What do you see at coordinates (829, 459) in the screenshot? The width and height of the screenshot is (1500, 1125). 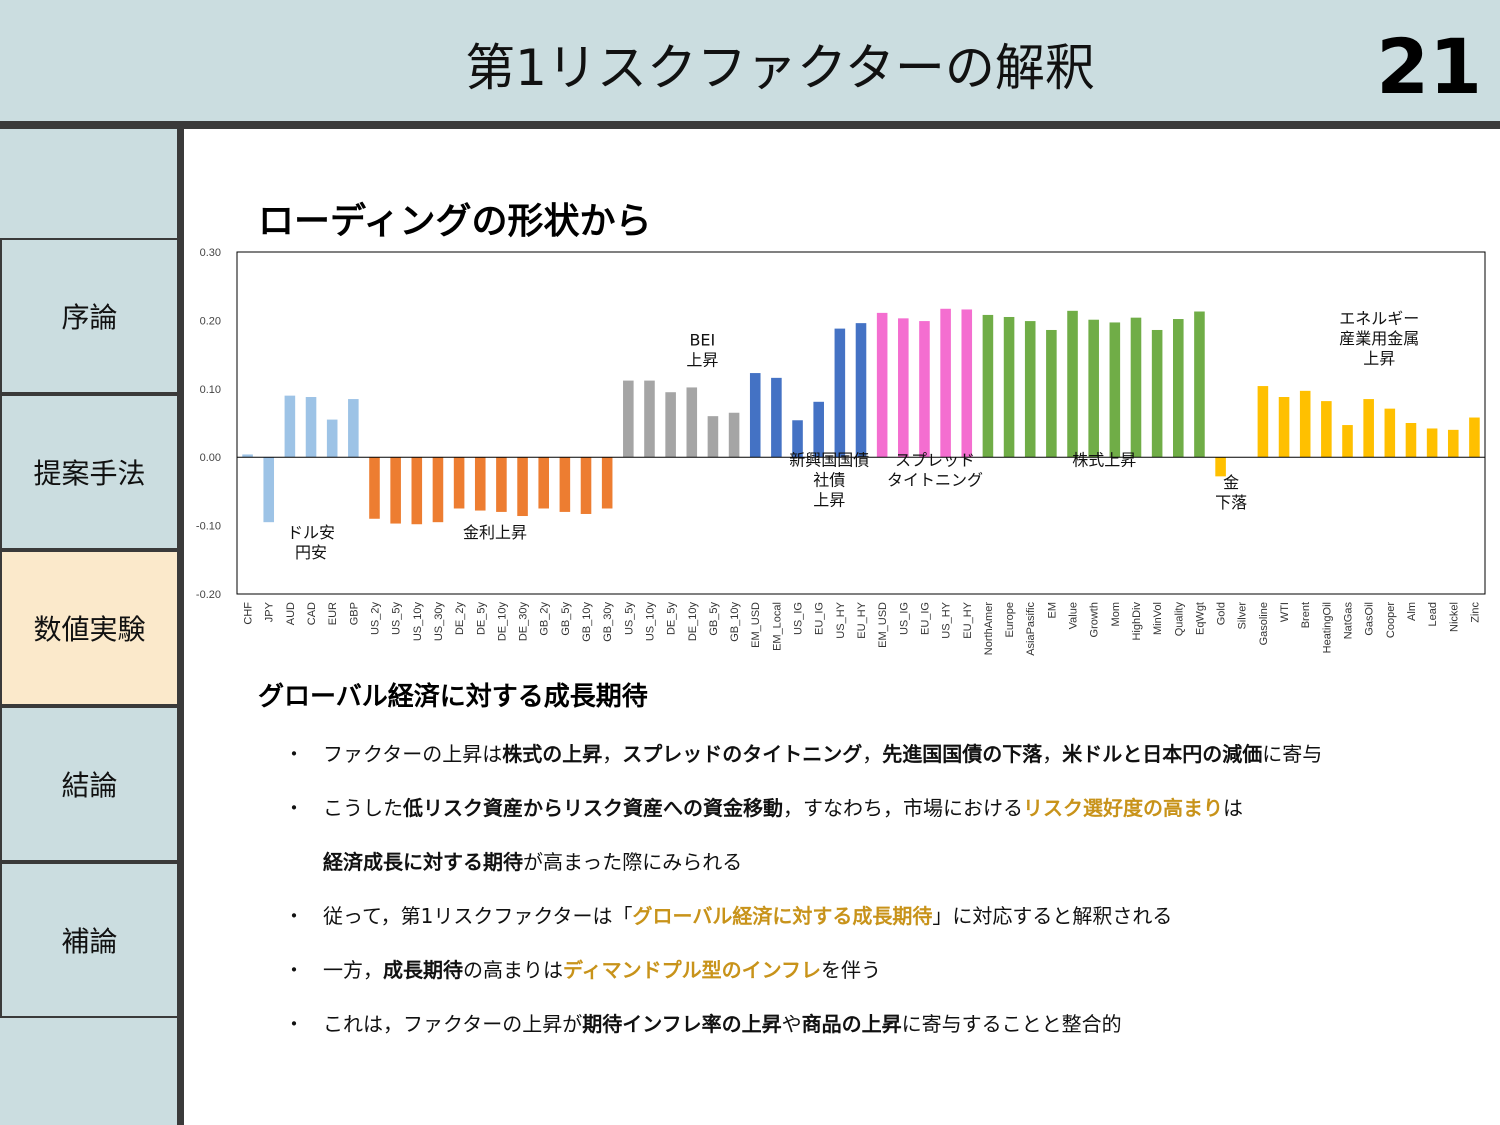 I see `annotation-label: 新興国国債` at bounding box center [829, 459].